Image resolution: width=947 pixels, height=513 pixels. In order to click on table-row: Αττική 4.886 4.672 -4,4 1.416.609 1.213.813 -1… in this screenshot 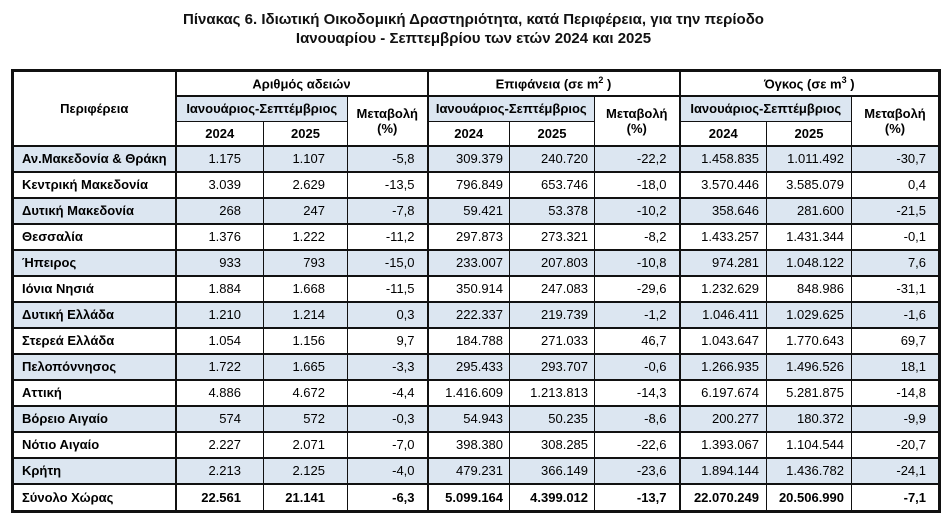, I will do `click(476, 392)`.